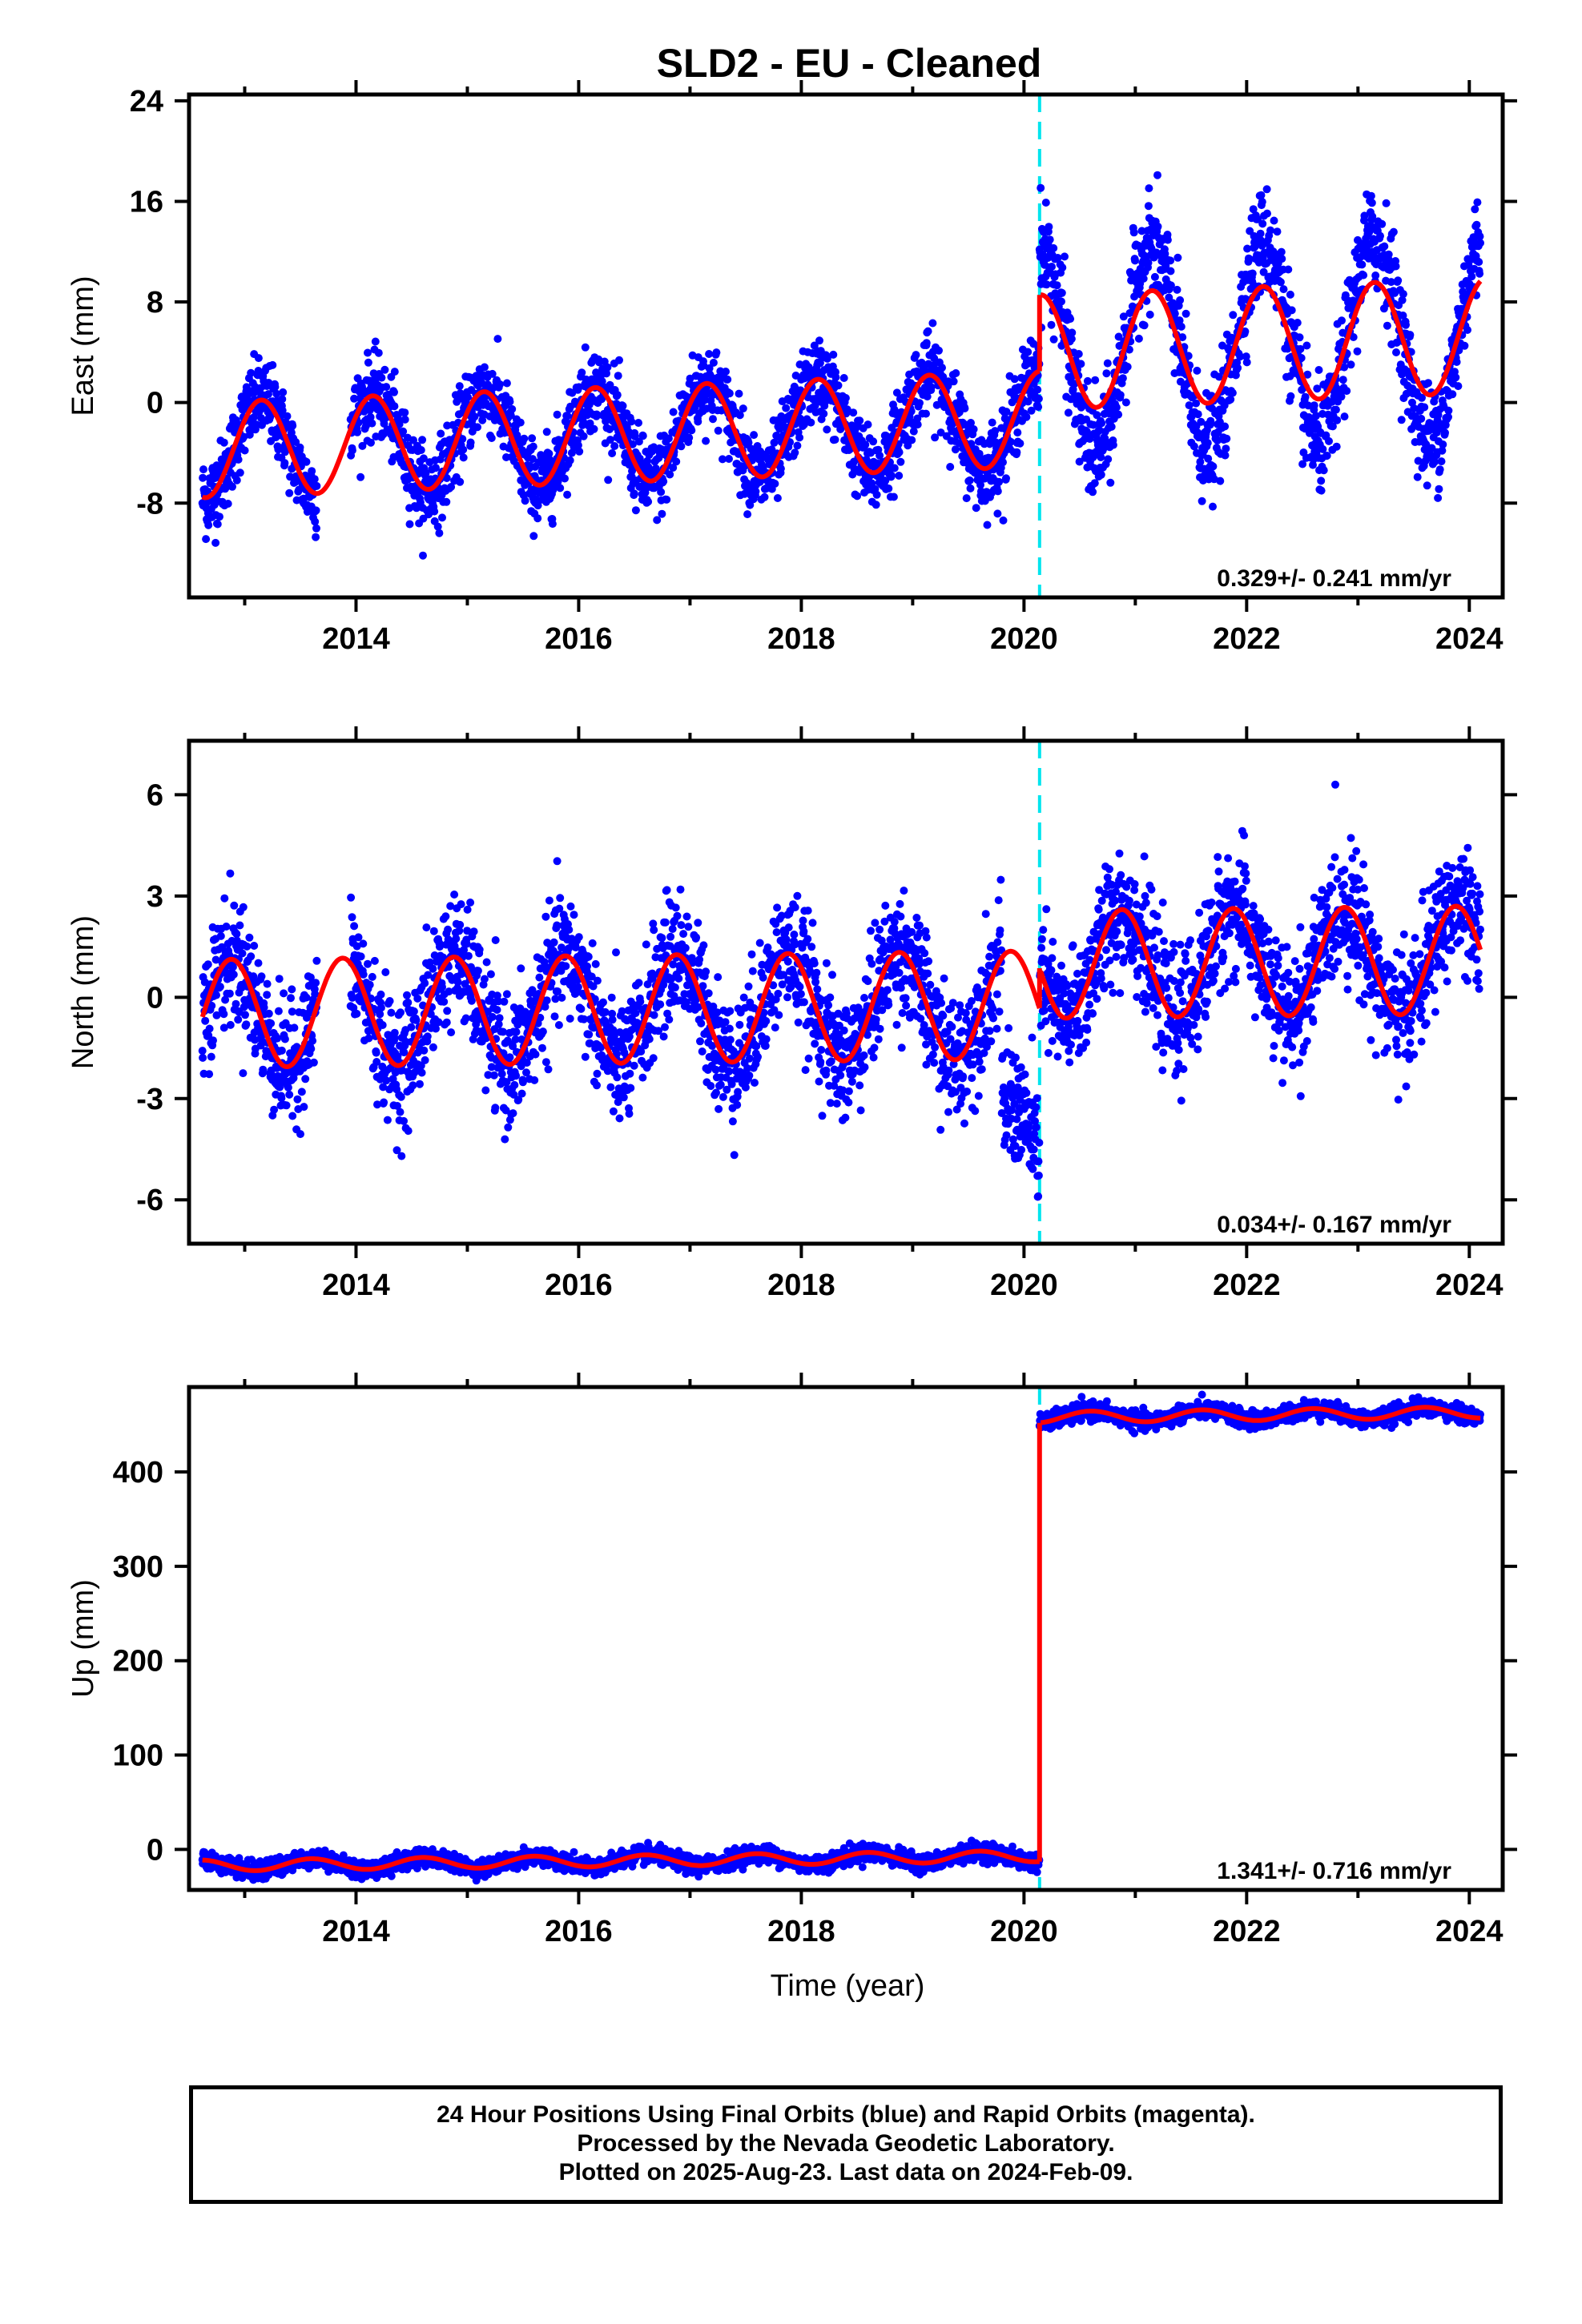 The image size is (1582, 2324). I want to click on rate-annotation: 0.329+/- 0.241 mm/yr, so click(1334, 578).